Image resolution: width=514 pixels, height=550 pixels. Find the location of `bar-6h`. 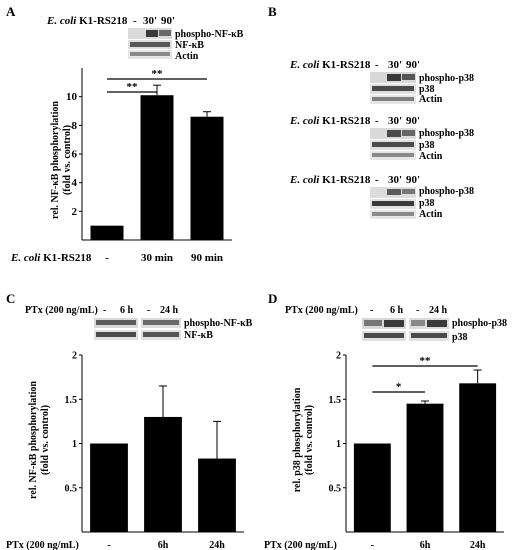

bar-6h is located at coordinates (163, 474).